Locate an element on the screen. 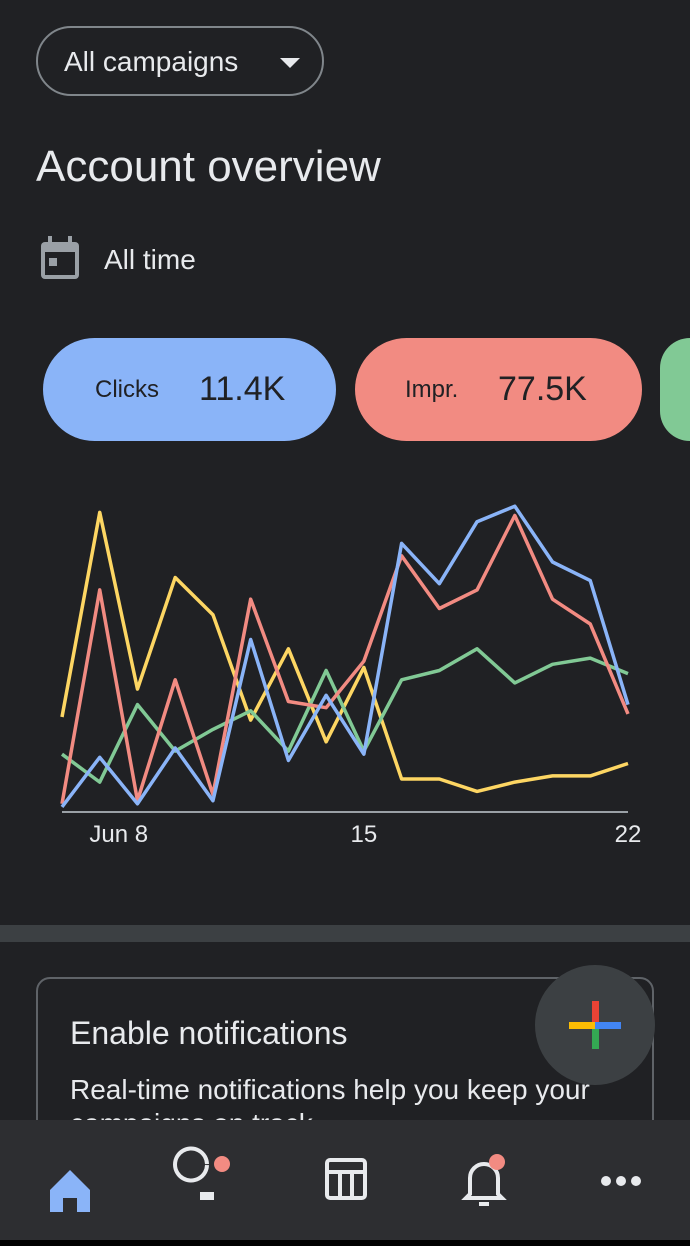  page-title: Account overview is located at coordinates (208, 166).